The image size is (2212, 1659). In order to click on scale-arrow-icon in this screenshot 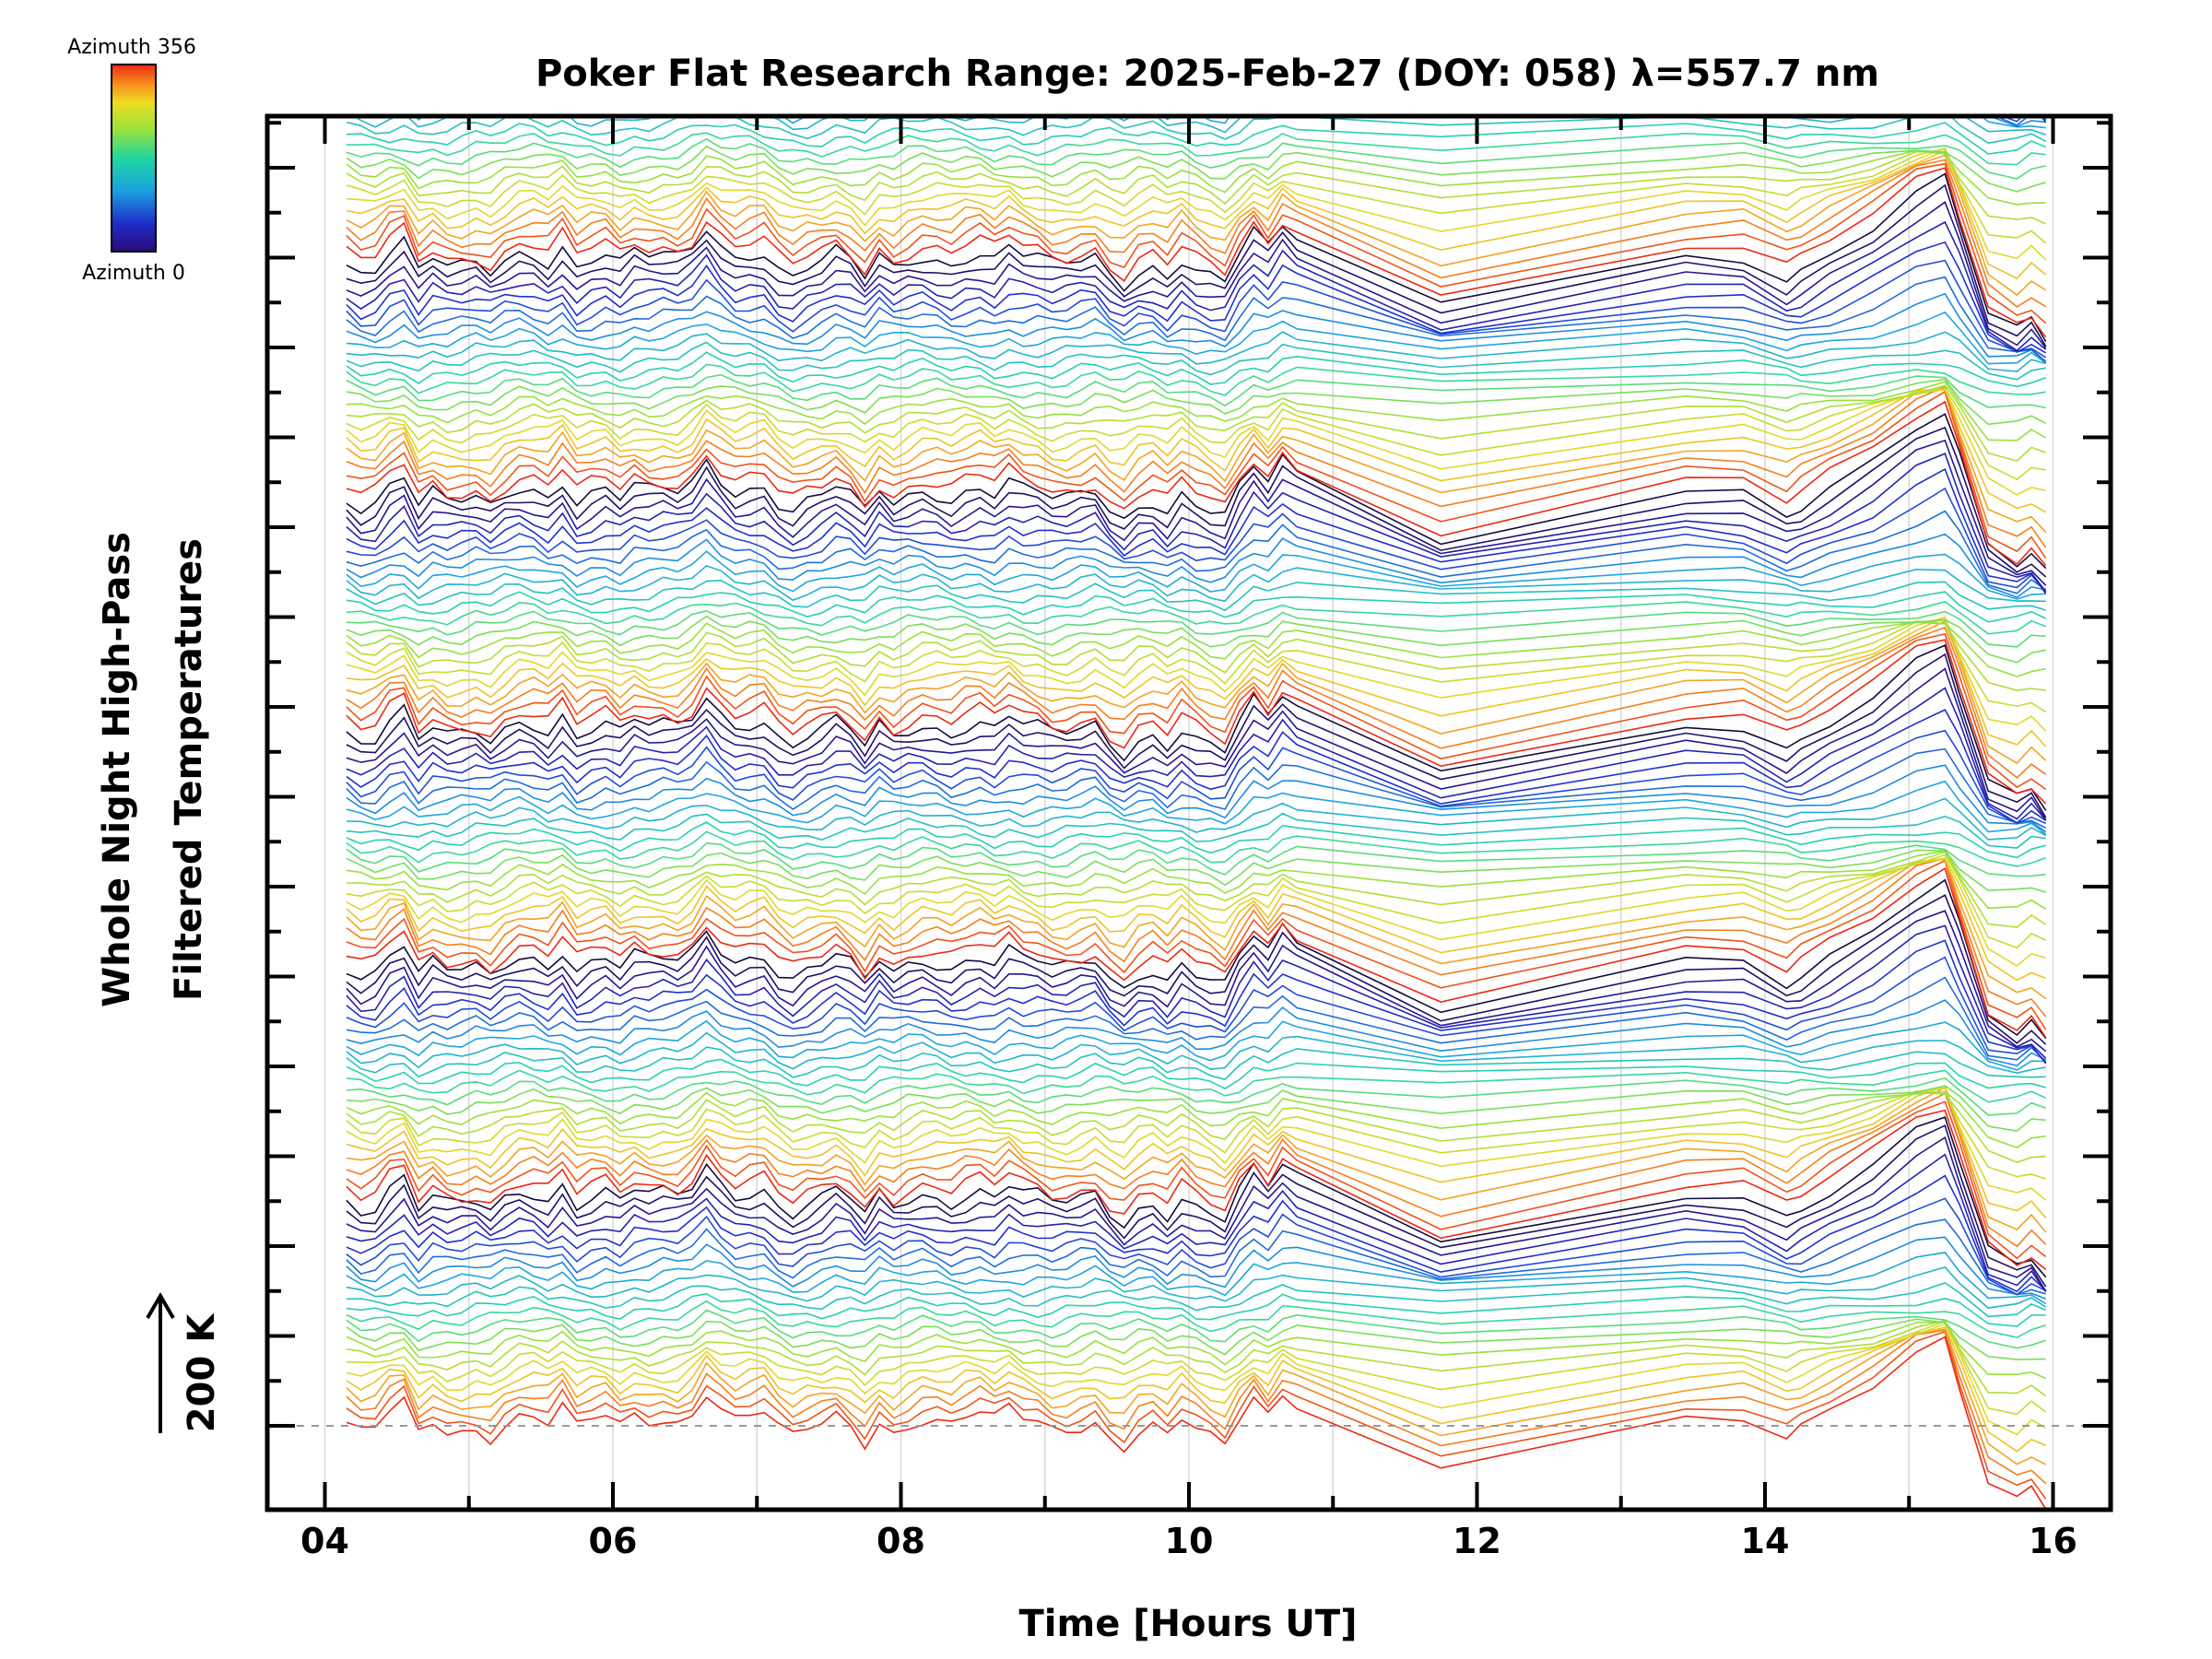, I will do `click(160, 1362)`.